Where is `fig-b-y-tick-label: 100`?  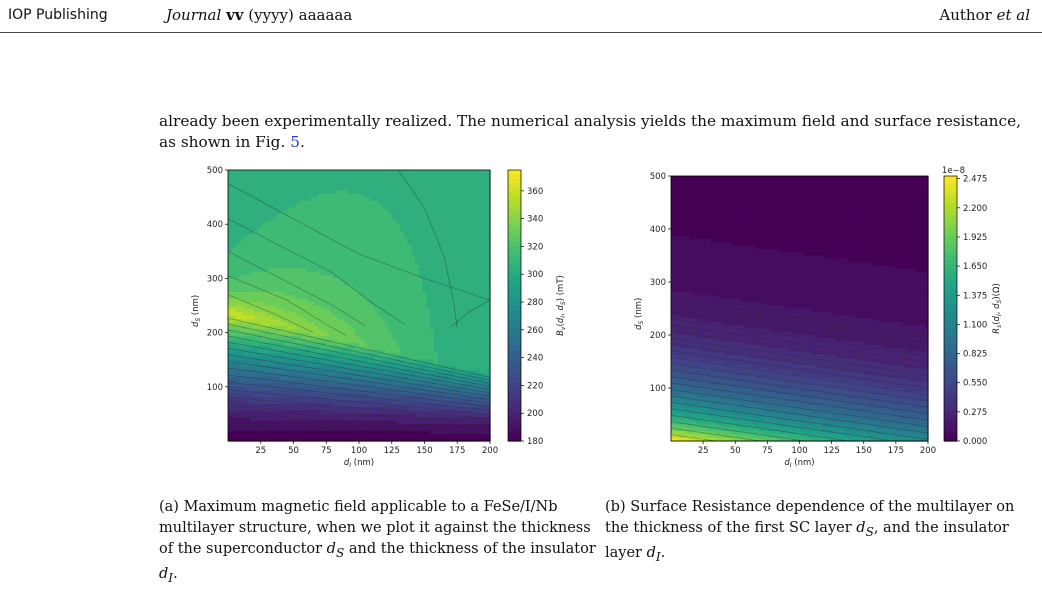
fig-b-y-tick-label: 100 is located at coordinates (658, 389).